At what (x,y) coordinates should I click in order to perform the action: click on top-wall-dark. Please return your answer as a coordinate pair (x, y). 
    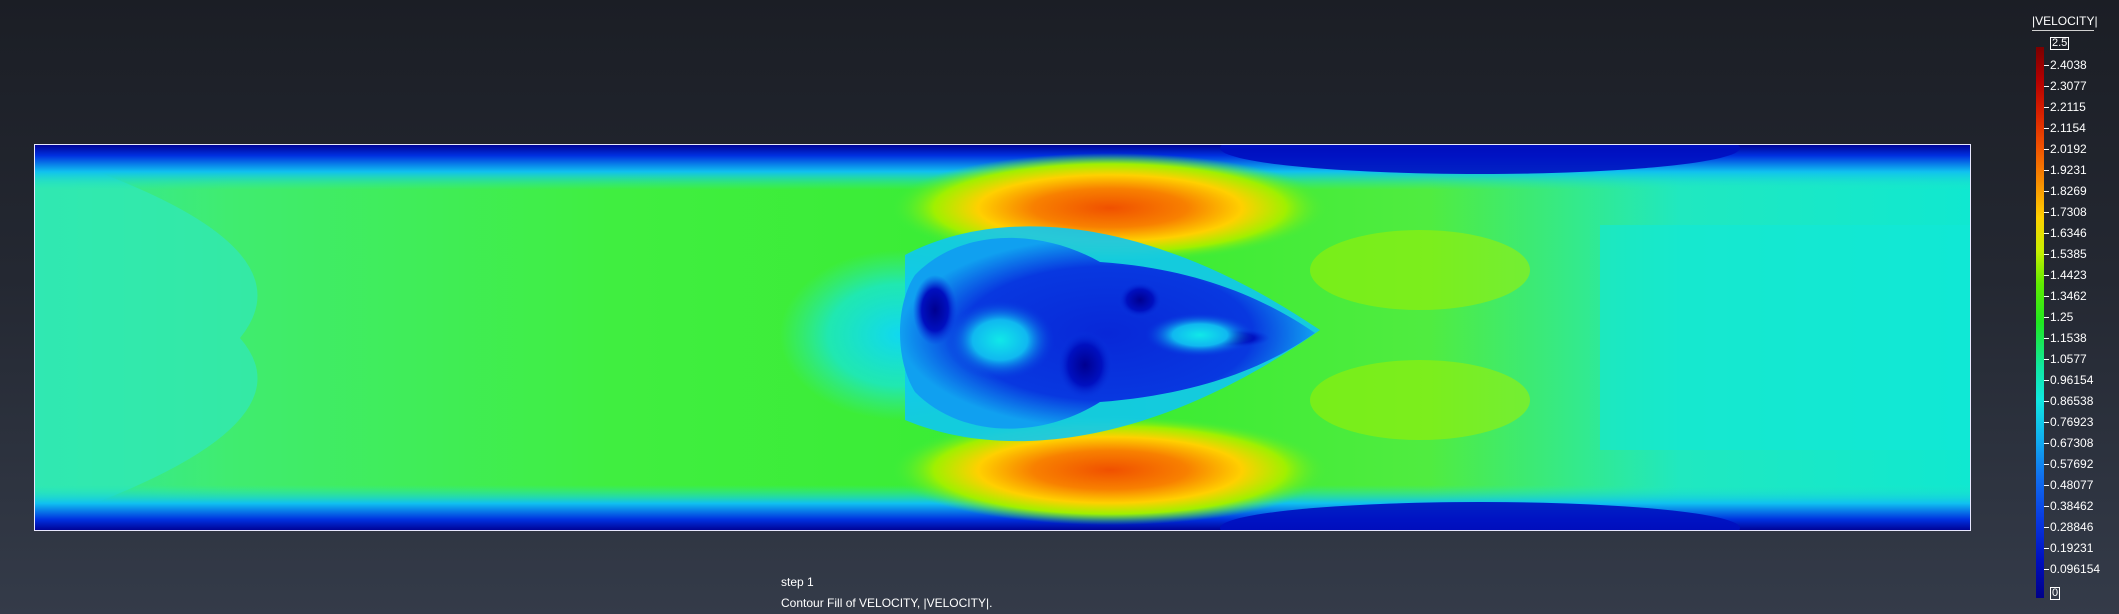
    Looking at the image, I should click on (1480, 159).